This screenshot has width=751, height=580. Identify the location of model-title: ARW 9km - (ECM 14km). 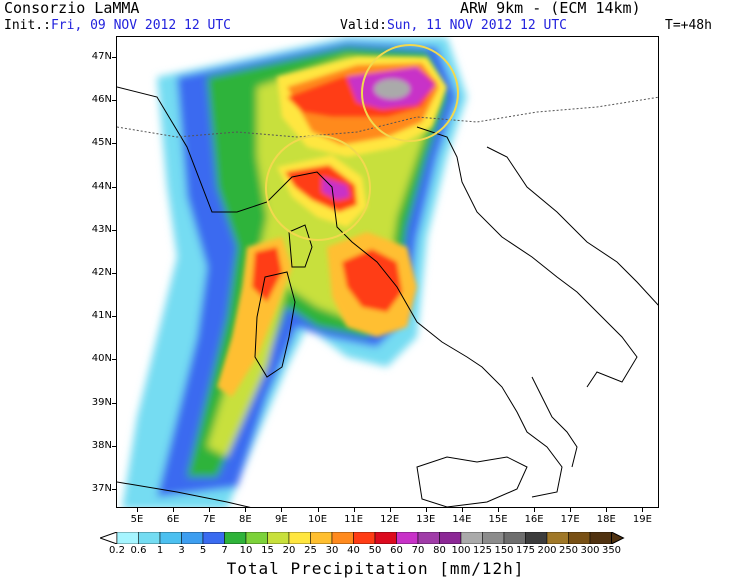
(550, 8).